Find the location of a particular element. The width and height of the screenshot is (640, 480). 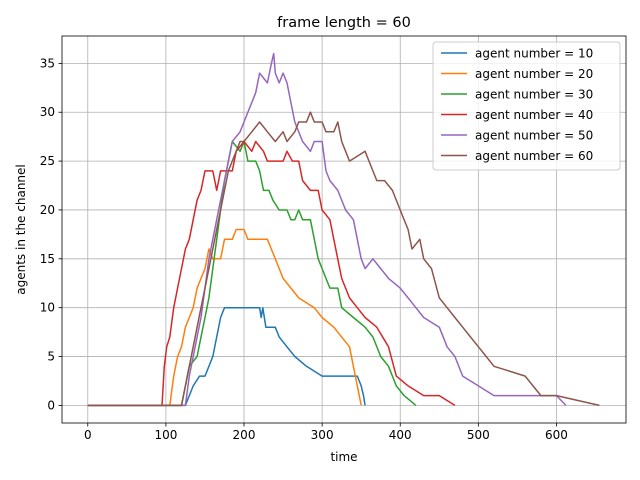

y-tick-label: 25 is located at coordinates (47, 161).